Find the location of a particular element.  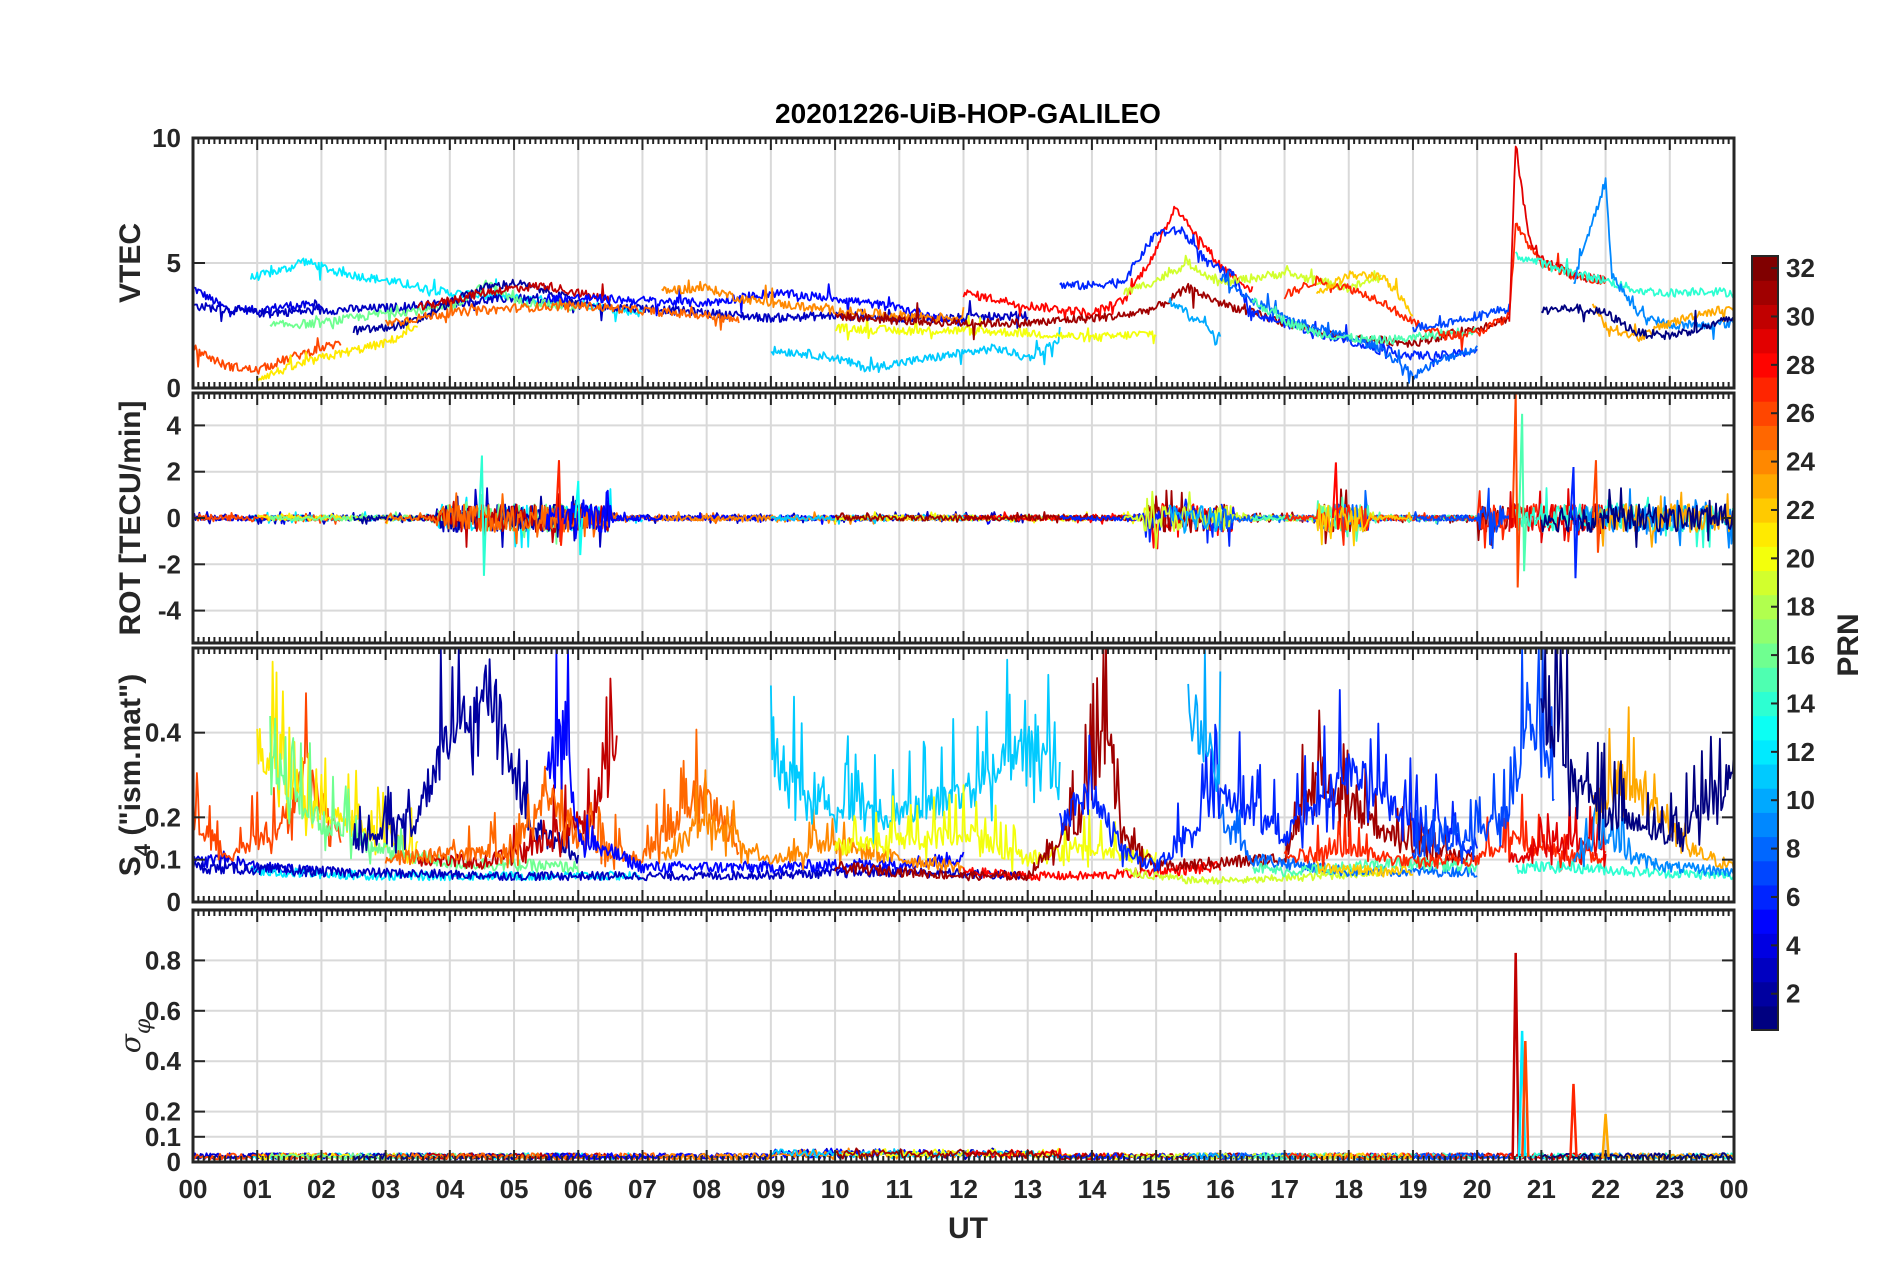

x-tick-label: 13 is located at coordinates (1027, 1189).